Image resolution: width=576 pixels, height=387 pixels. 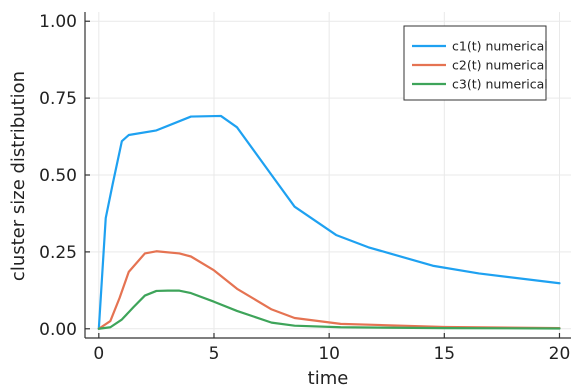 I want to click on x-tick-label: 15, so click(x=444, y=354).